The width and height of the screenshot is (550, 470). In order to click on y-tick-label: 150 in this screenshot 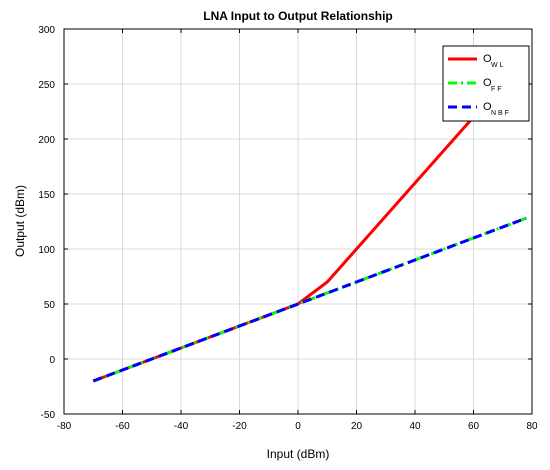, I will do `click(46, 195)`.